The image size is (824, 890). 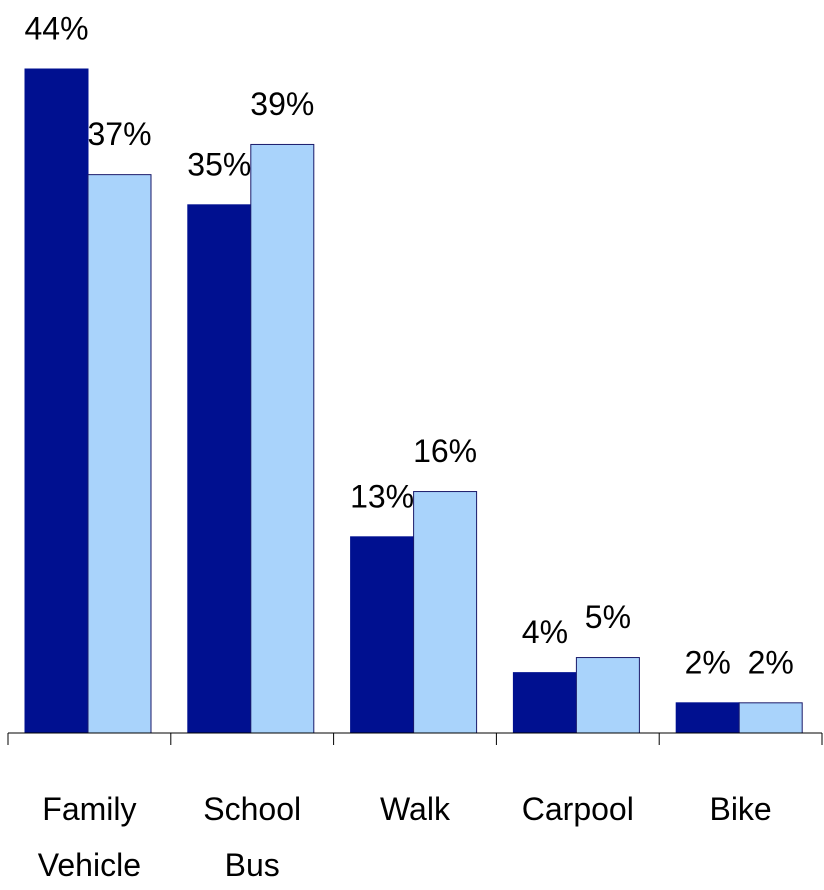 I want to click on x-tick-label: Bike, so click(x=740, y=809).